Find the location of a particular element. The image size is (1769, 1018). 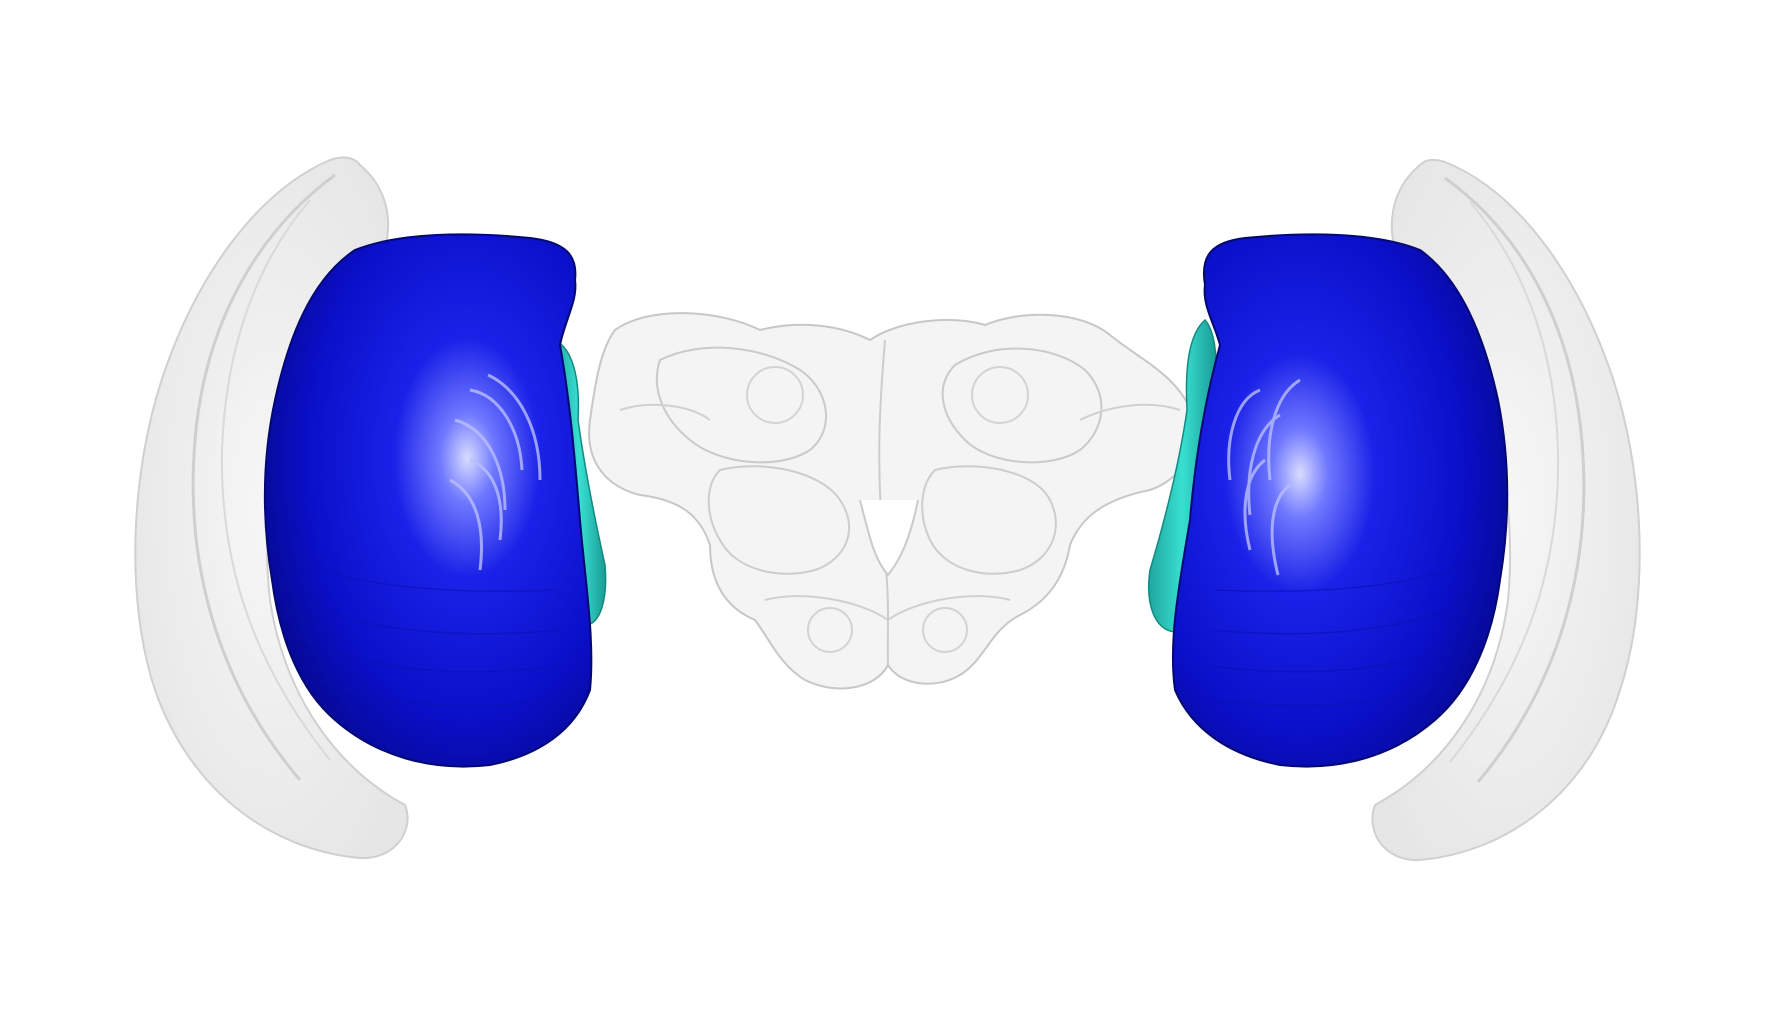

central-brain is located at coordinates (892, 501).